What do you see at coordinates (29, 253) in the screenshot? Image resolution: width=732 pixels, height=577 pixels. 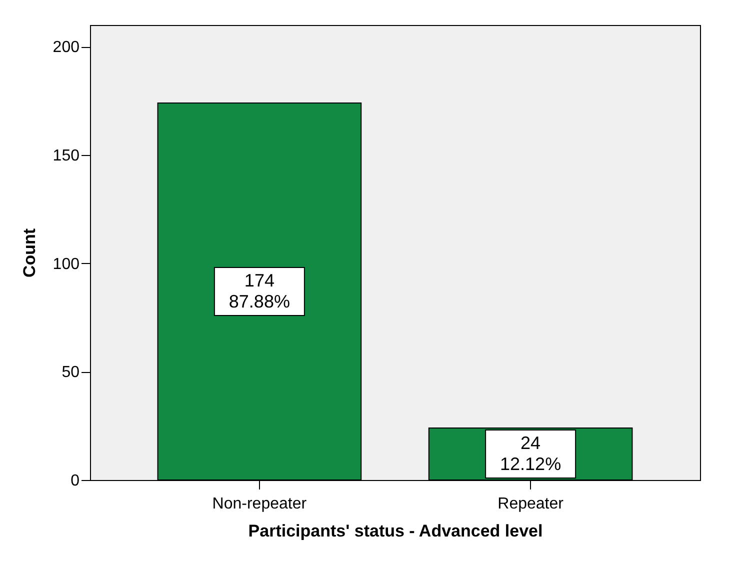 I see `y-axis-title: Count` at bounding box center [29, 253].